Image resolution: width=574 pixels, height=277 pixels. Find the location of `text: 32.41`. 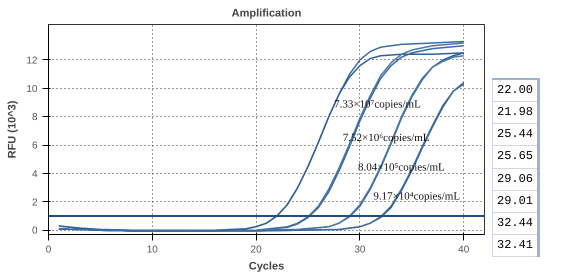

text: 32.41 is located at coordinates (515, 245).